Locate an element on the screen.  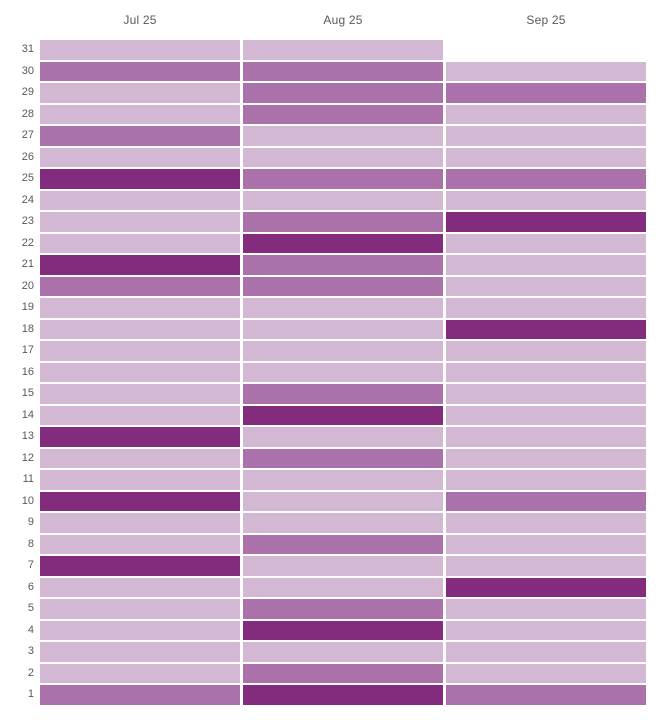
row-label: 6 is located at coordinates (30, 586).